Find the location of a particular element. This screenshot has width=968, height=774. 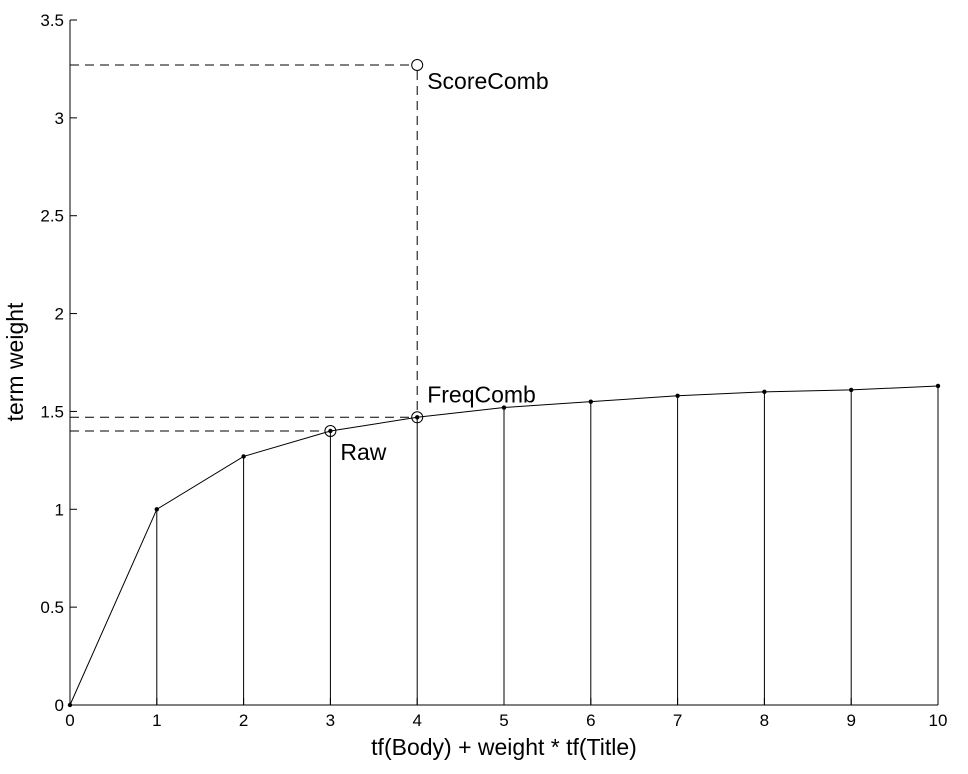

x-tick-label: 4 is located at coordinates (416, 720).